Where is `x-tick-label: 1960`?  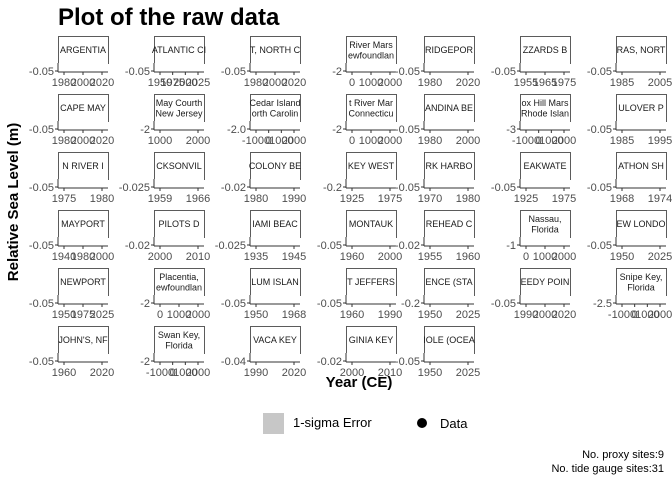 x-tick-label: 1960 is located at coordinates (468, 257).